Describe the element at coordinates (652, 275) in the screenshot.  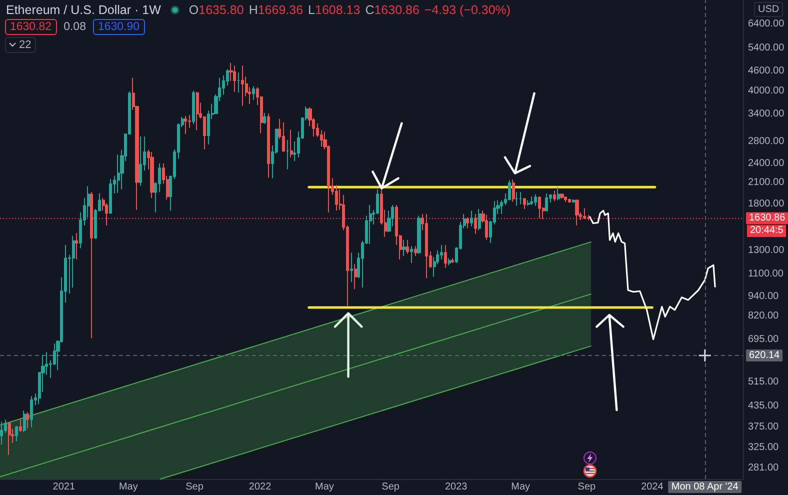
I see `line-series` at that location.